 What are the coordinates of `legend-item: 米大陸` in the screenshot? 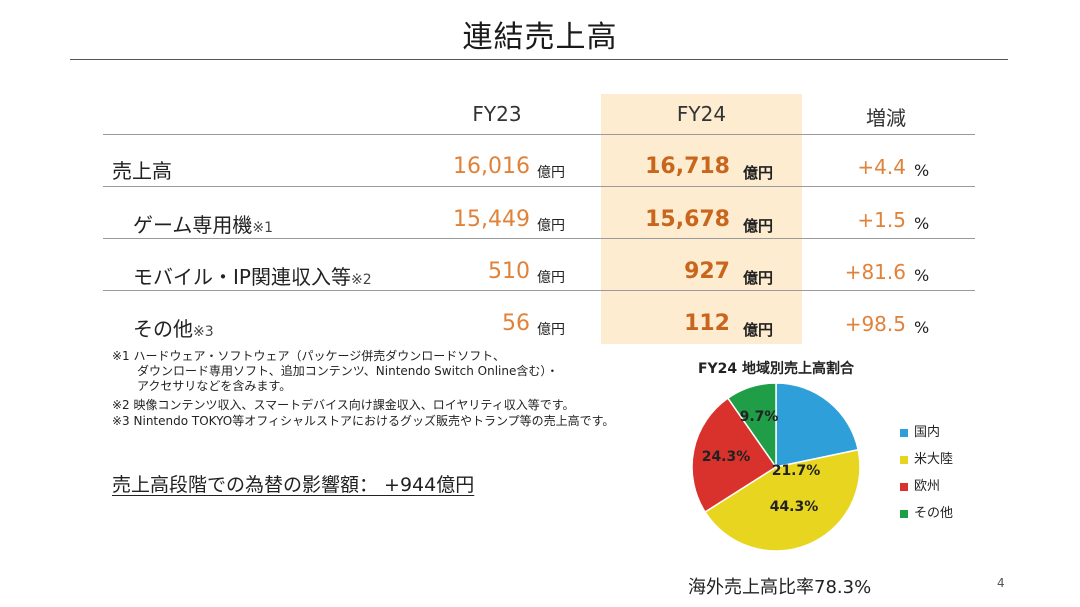 It's located at (926, 457).